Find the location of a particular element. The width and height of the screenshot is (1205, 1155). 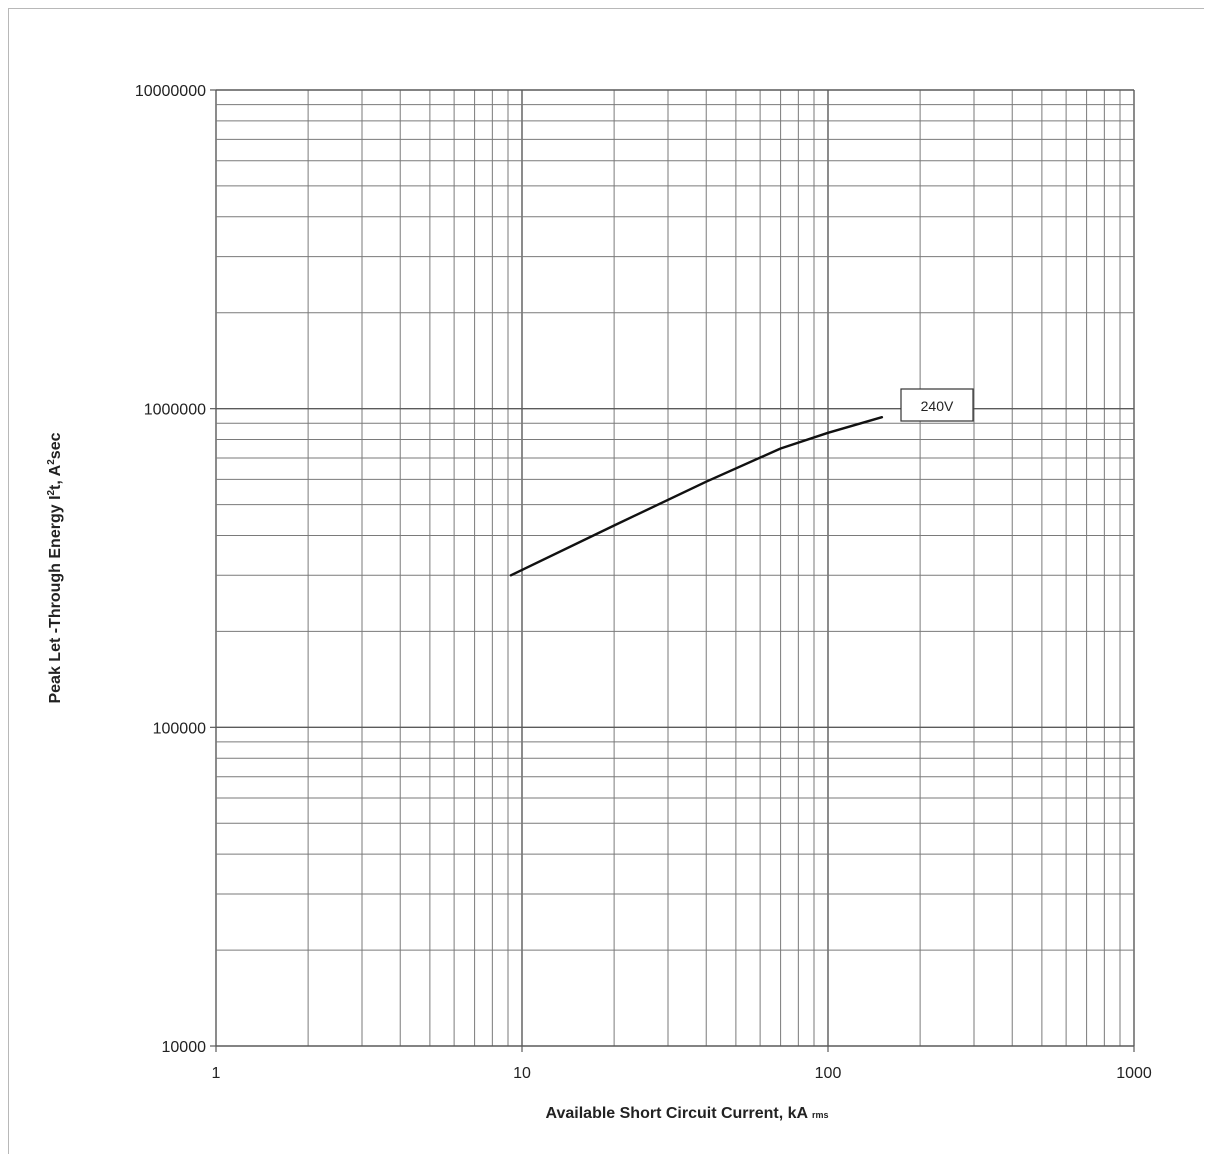

y-axis-title-sup2: 2 is located at coordinates (51, 462).